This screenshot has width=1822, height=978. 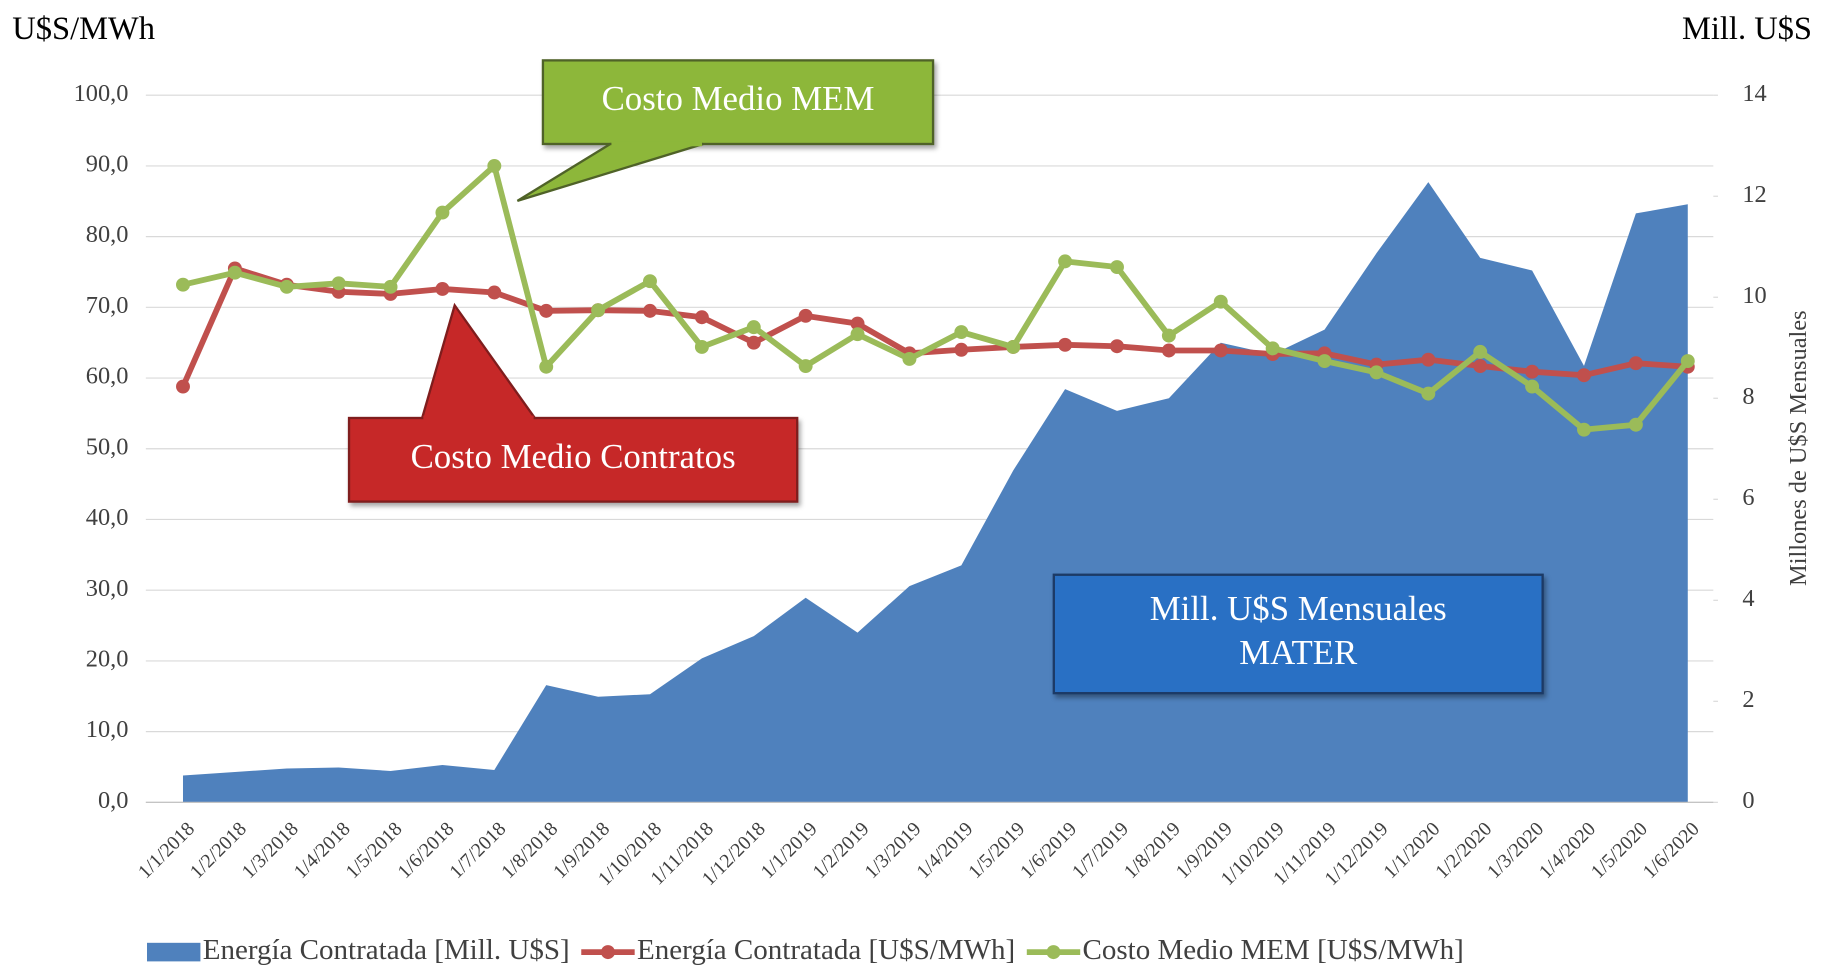 I want to click on y-tick-label: 100,0, so click(x=101, y=93).